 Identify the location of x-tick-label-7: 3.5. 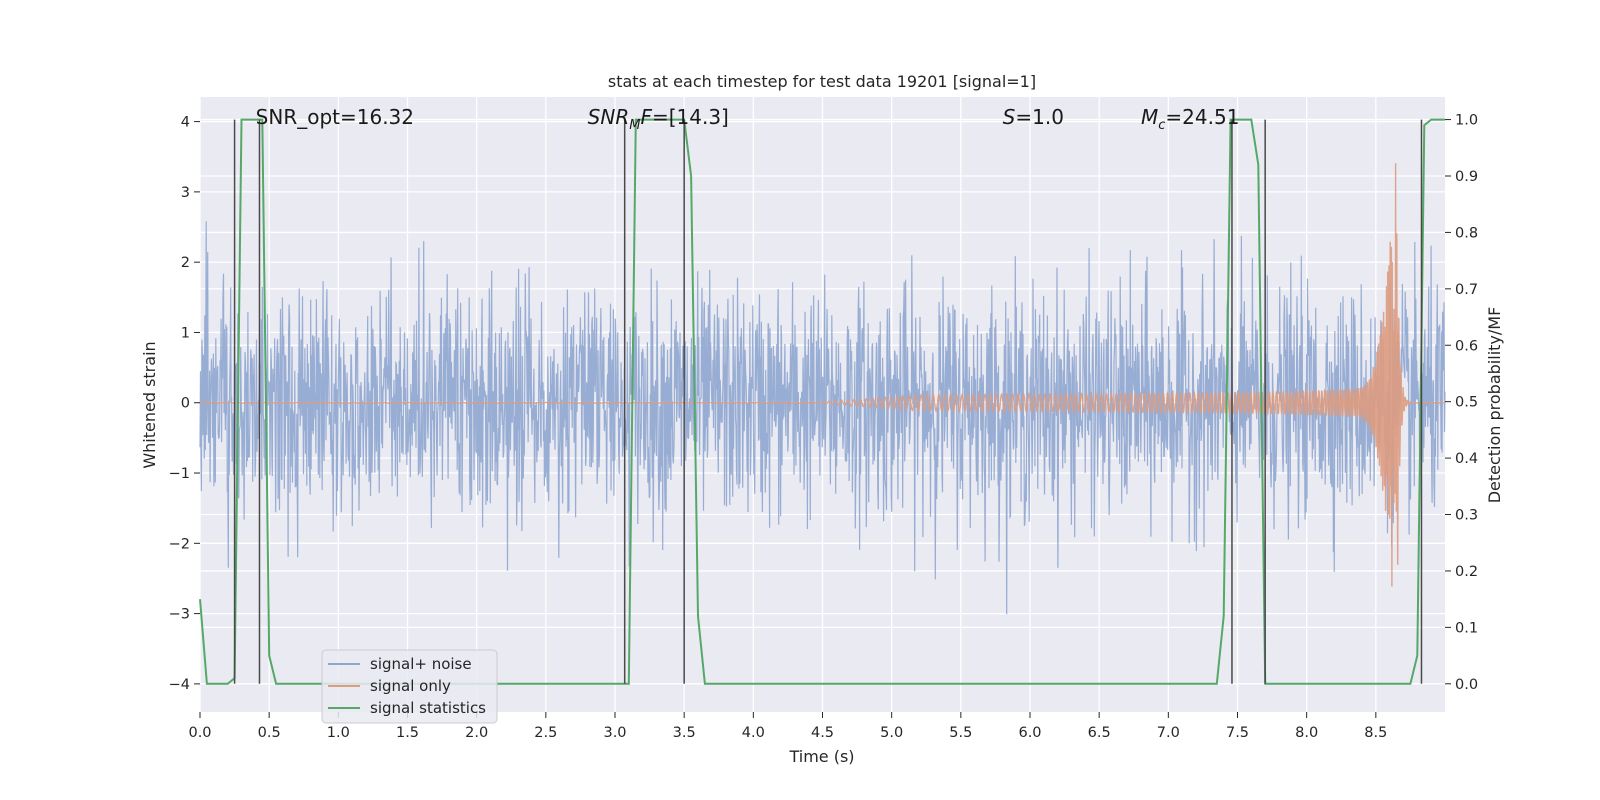
(684, 733).